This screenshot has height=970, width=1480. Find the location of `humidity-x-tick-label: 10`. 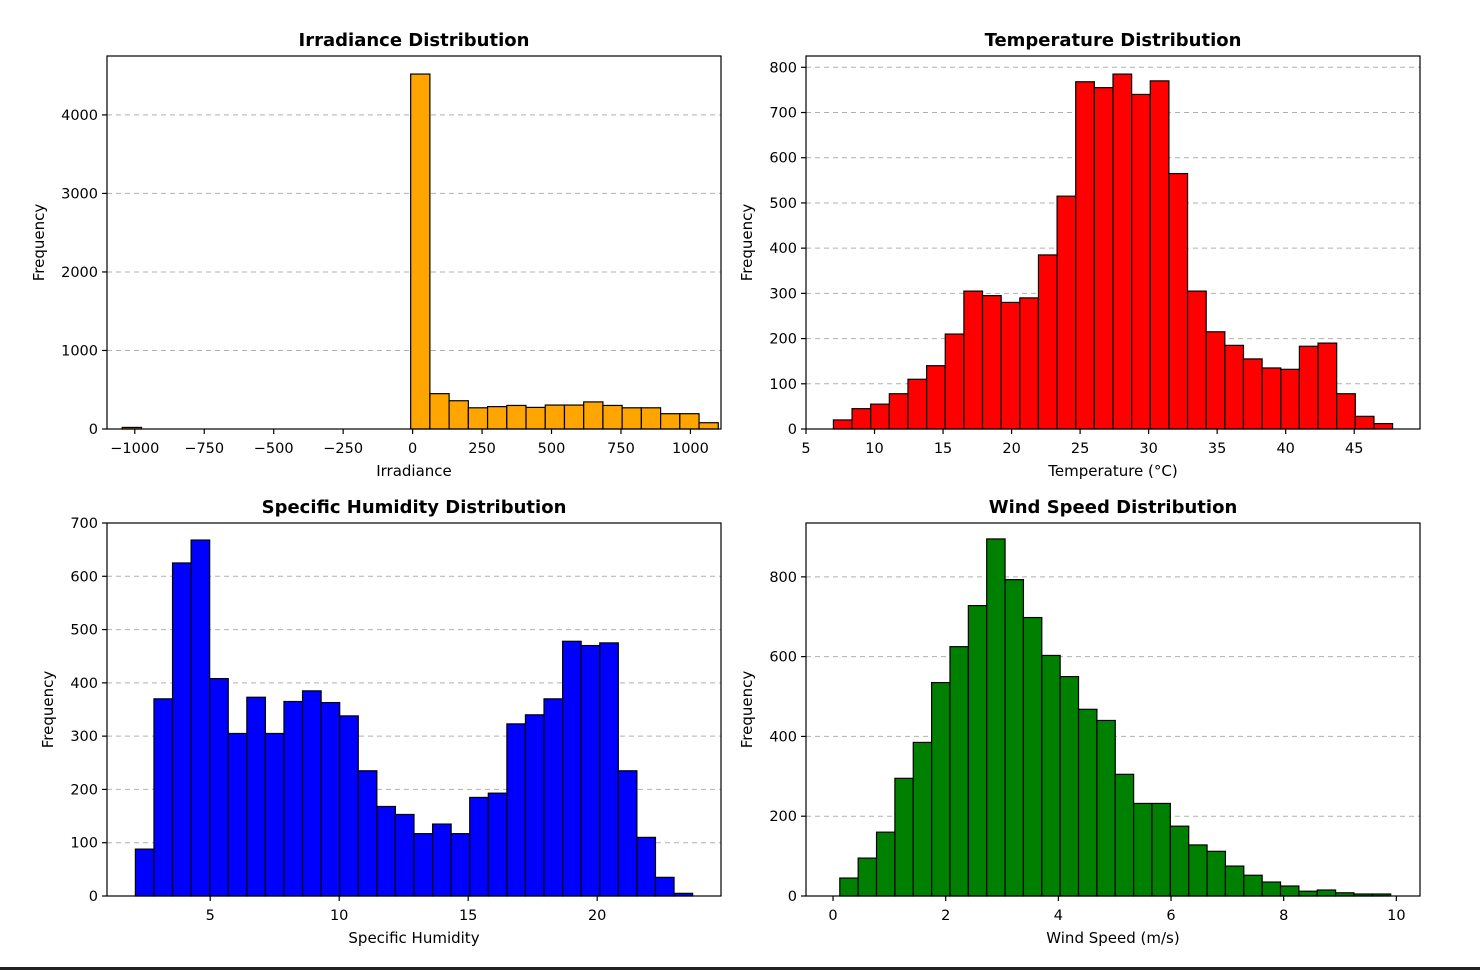

humidity-x-tick-label: 10 is located at coordinates (339, 916).